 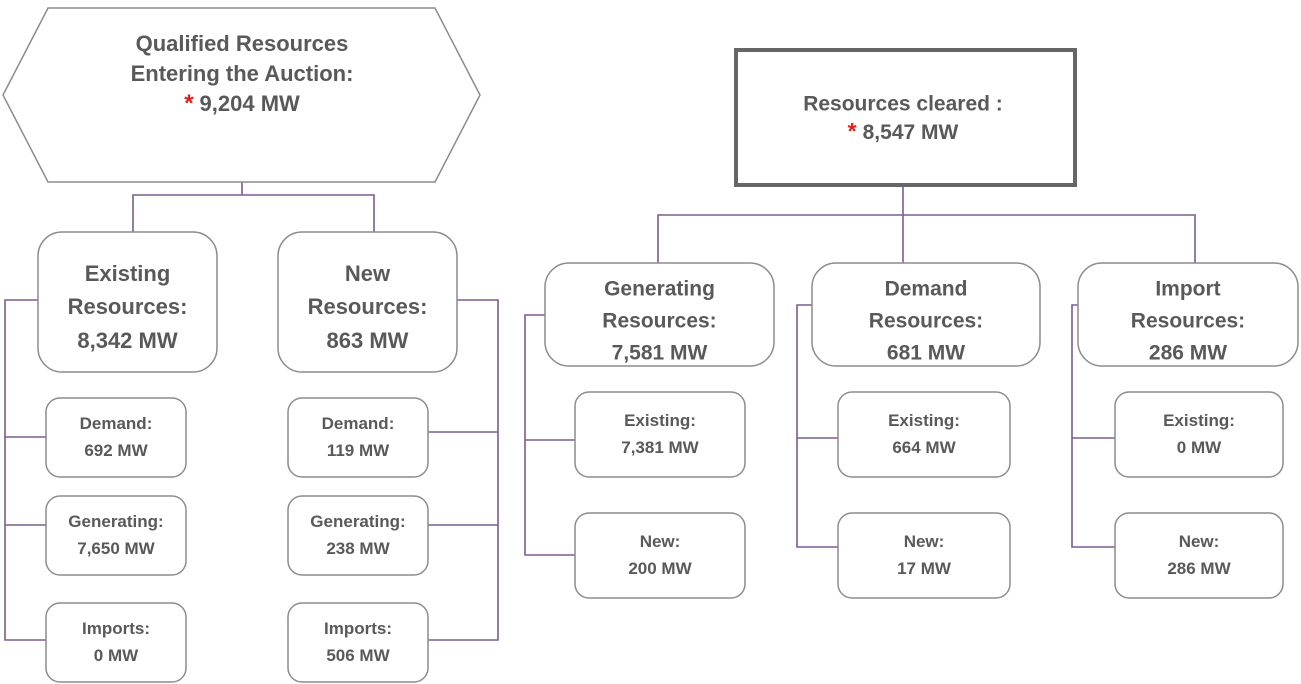 I want to click on group-value: 7,581 MW, so click(x=660, y=353).